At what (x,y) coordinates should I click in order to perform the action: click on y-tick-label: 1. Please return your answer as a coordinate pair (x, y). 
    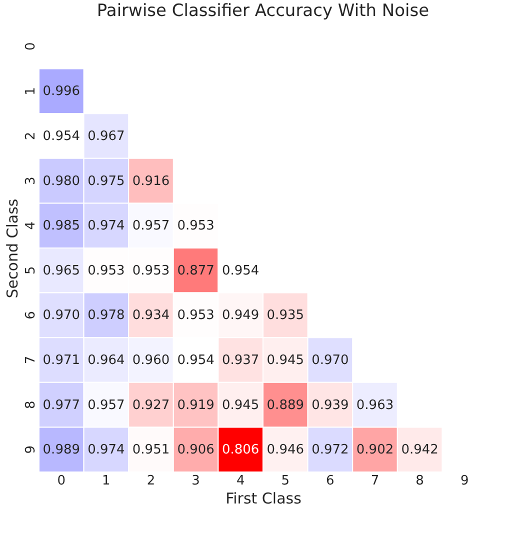
    Looking at the image, I should click on (31, 91).